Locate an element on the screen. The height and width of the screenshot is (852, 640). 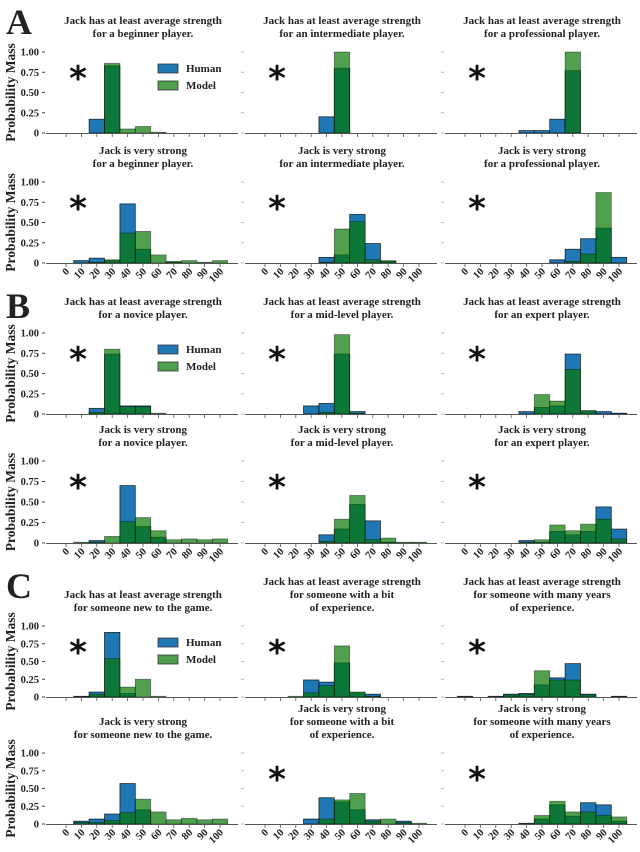
subplot-title-line: Jack has at least average strength is located at coordinates (342, 302).